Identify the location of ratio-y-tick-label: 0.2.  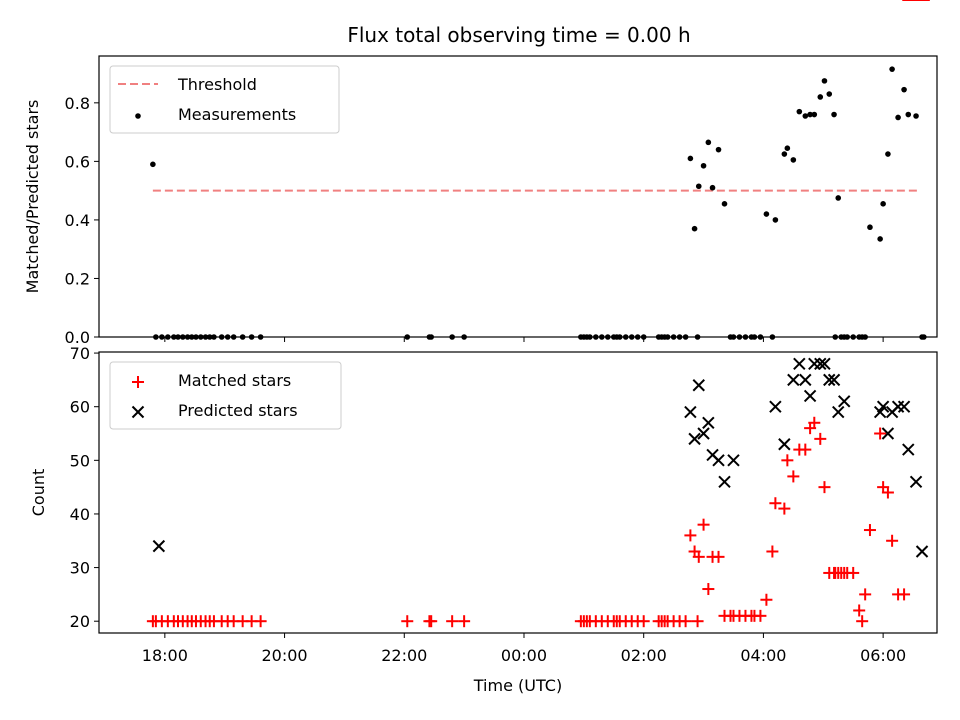
(77, 278).